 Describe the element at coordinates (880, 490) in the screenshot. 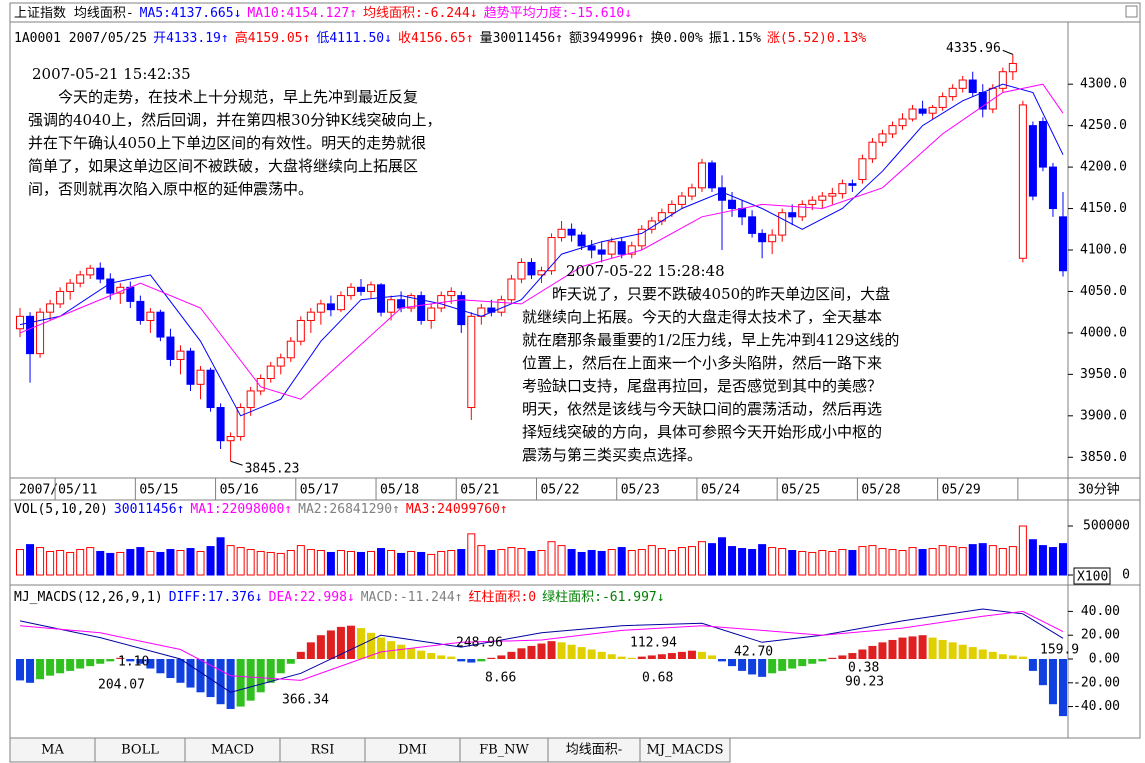

I see `x-tick-label: 05/28` at that location.